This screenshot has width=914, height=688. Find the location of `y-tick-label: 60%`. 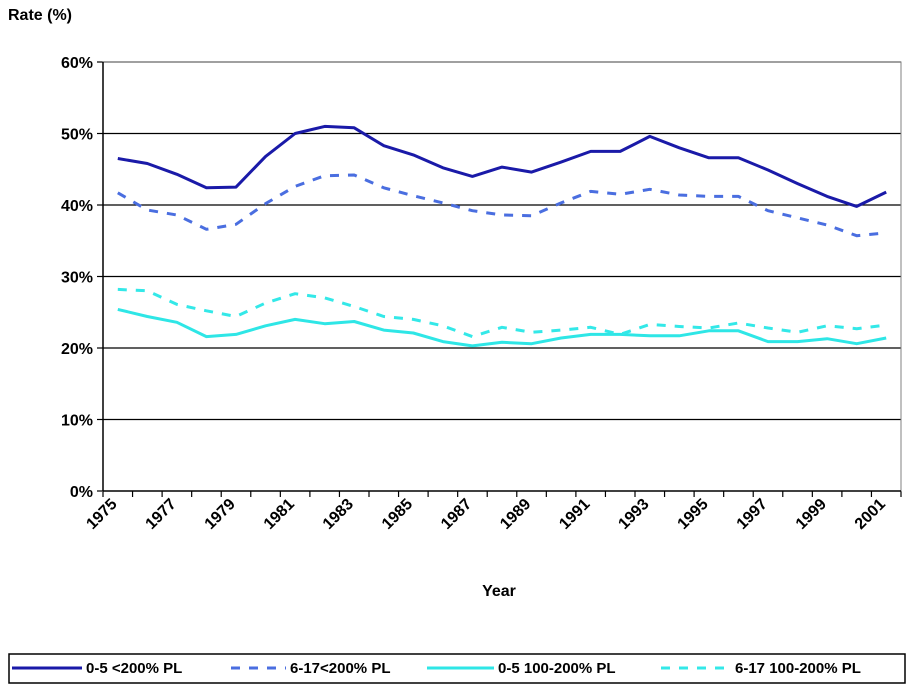

y-tick-label: 60% is located at coordinates (77, 63).